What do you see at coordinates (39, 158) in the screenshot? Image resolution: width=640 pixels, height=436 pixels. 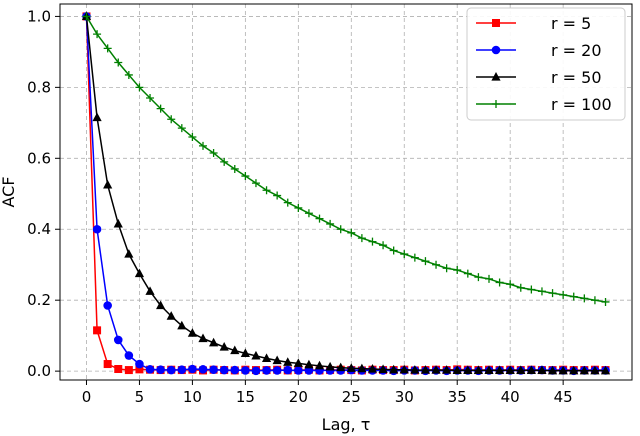 I see `y-tick-label: 0.6` at bounding box center [39, 158].